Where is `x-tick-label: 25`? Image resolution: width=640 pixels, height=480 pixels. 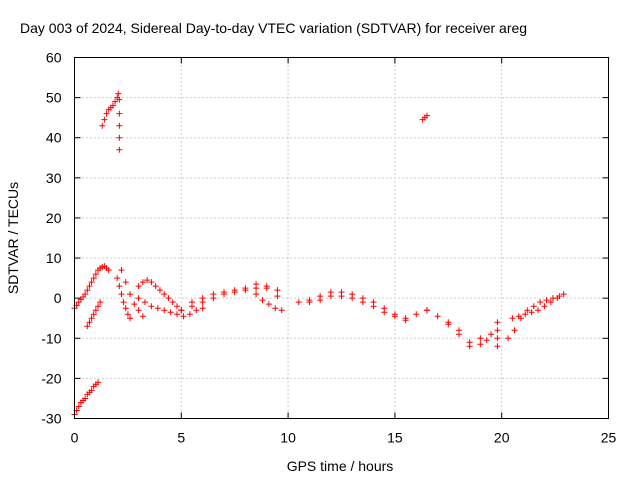
x-tick-label: 25 is located at coordinates (609, 438).